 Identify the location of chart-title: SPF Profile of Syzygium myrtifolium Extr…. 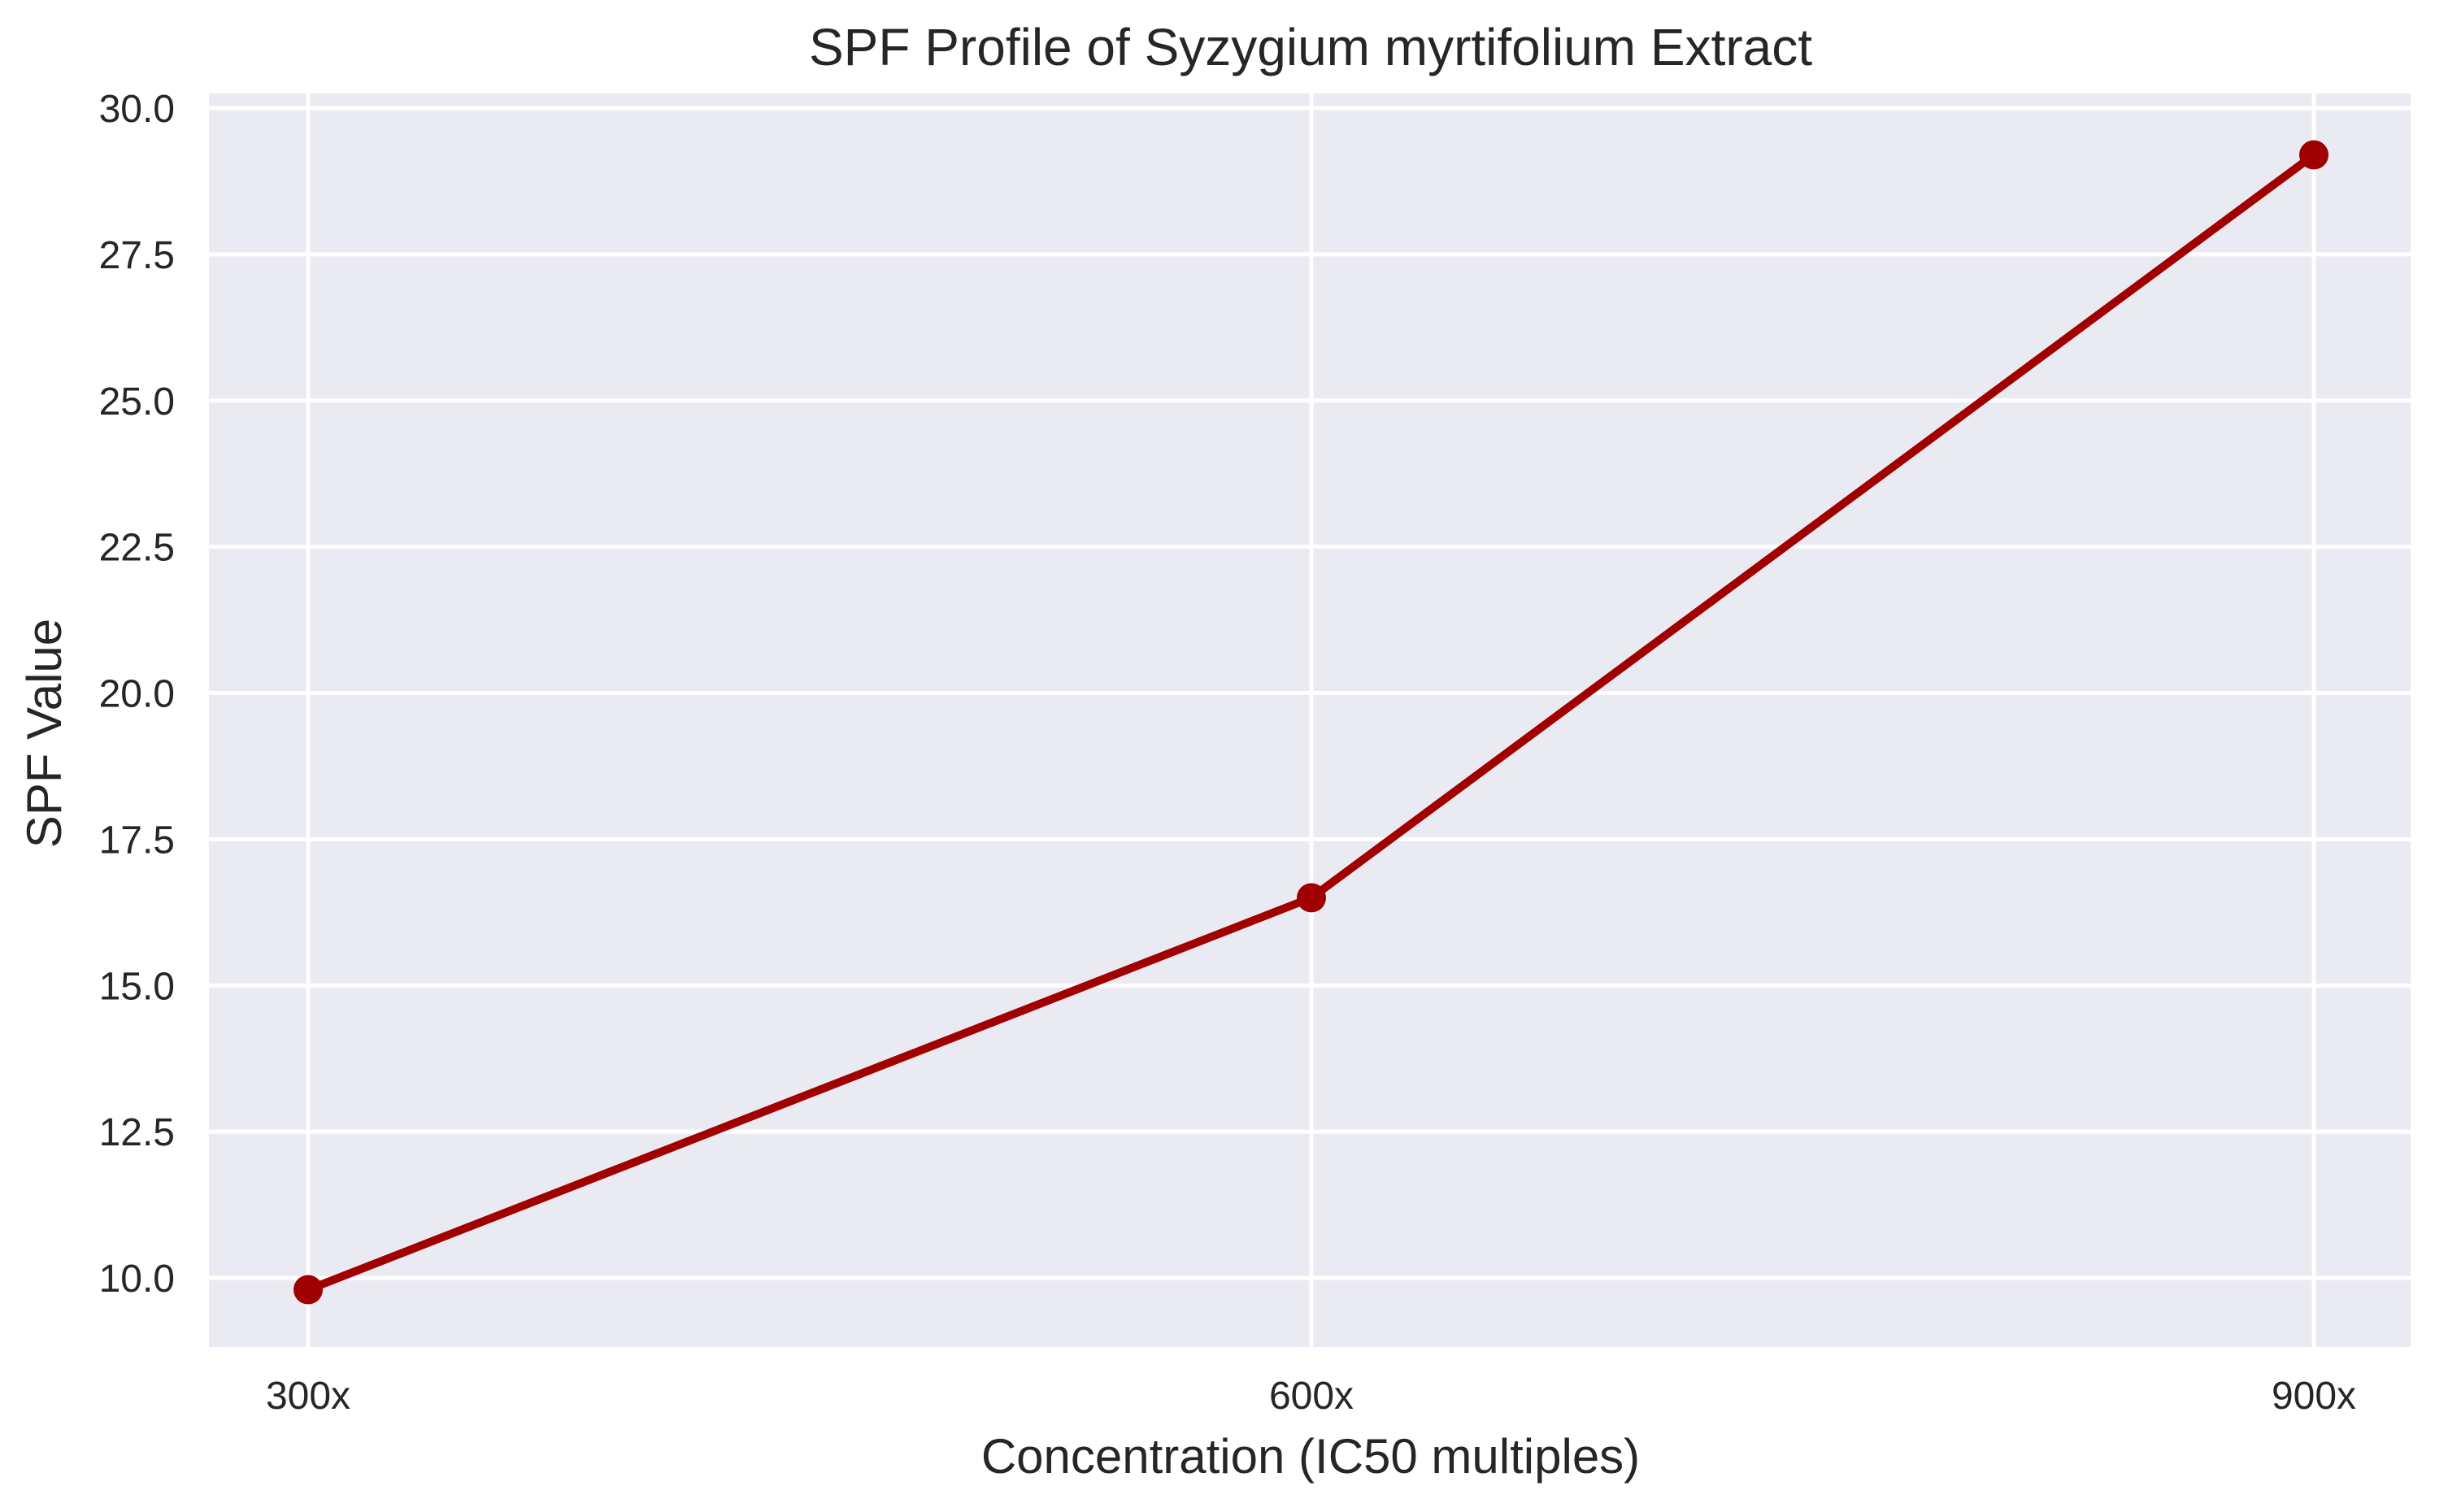
(1311, 47).